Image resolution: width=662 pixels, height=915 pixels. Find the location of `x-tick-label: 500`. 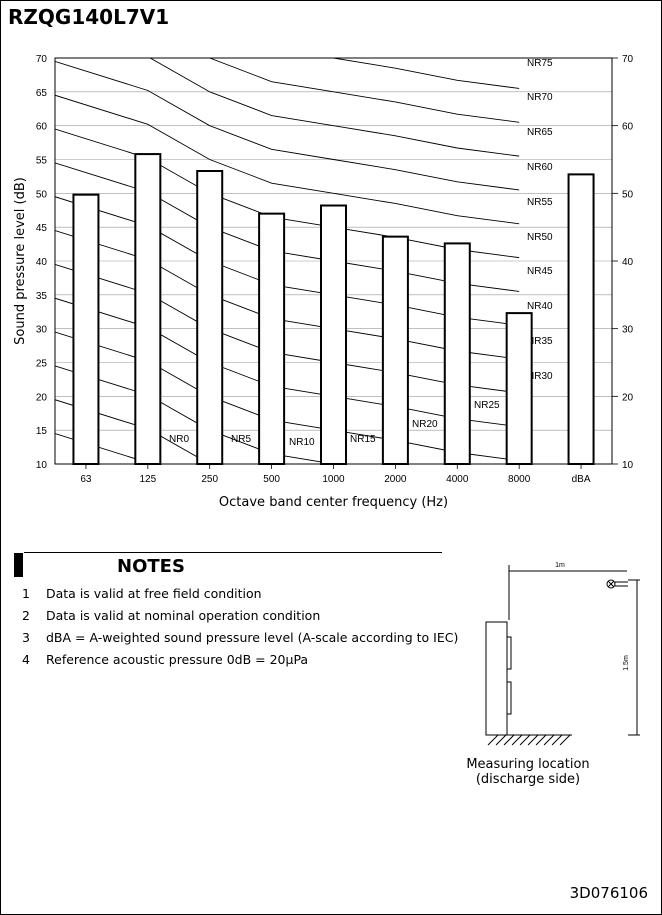

x-tick-label: 500 is located at coordinates (271, 479).